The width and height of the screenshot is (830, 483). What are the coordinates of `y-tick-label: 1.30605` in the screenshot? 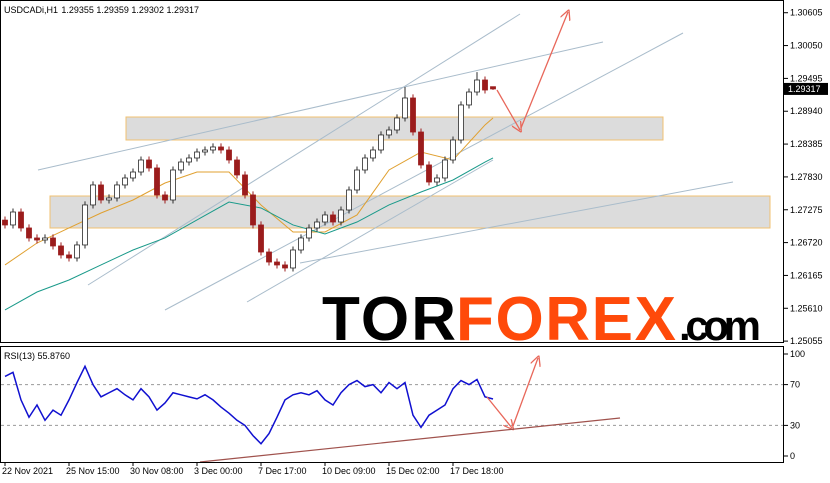 It's located at (806, 13).